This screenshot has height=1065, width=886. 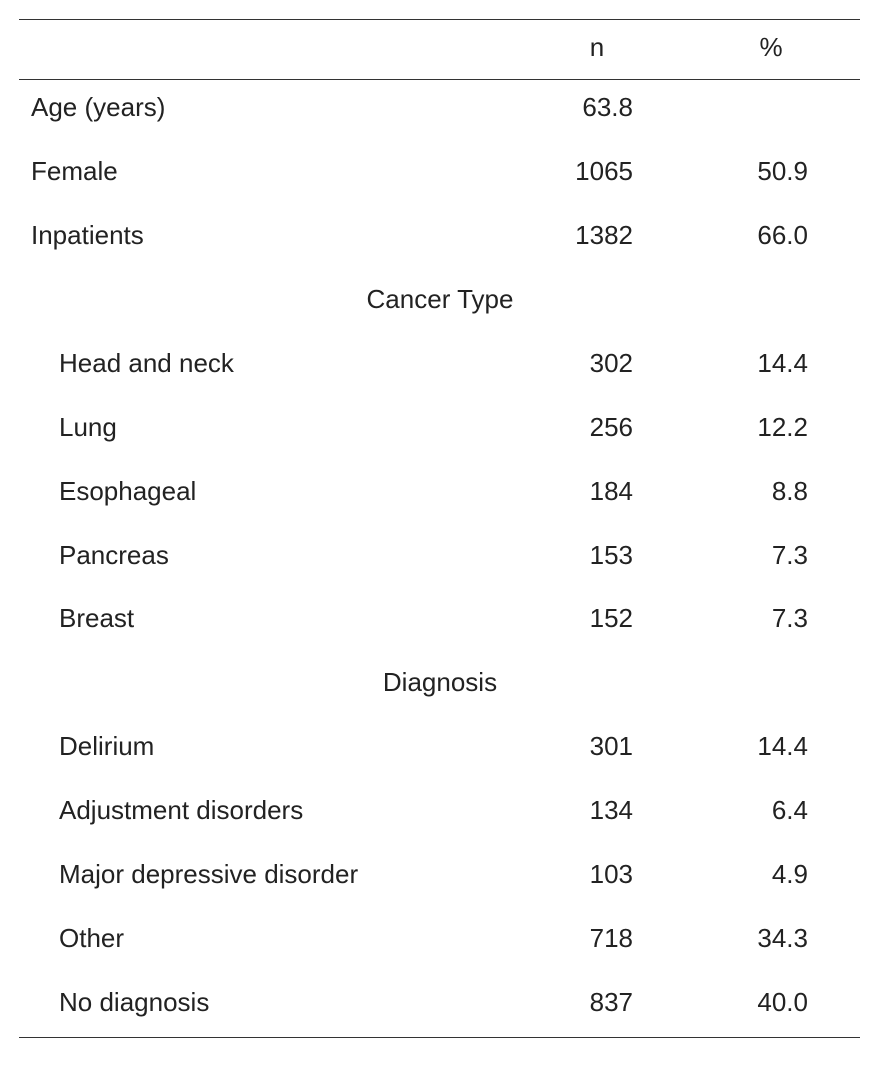 I want to click on row-label: Adjustment disorders, so click(x=181, y=810).